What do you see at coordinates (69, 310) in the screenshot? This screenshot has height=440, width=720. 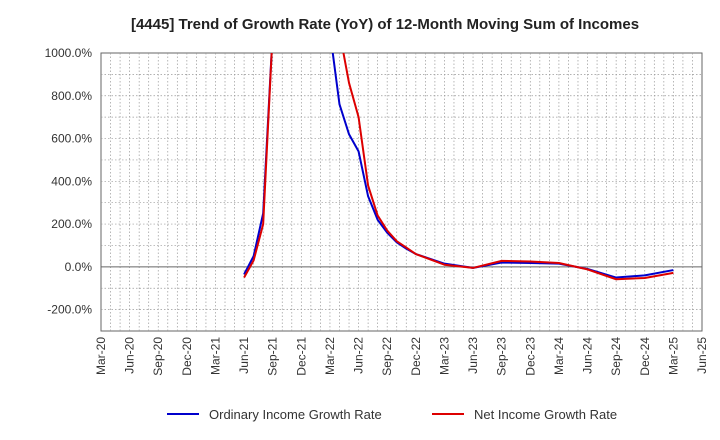 I see `y-tick-label: -200.0%` at bounding box center [69, 310].